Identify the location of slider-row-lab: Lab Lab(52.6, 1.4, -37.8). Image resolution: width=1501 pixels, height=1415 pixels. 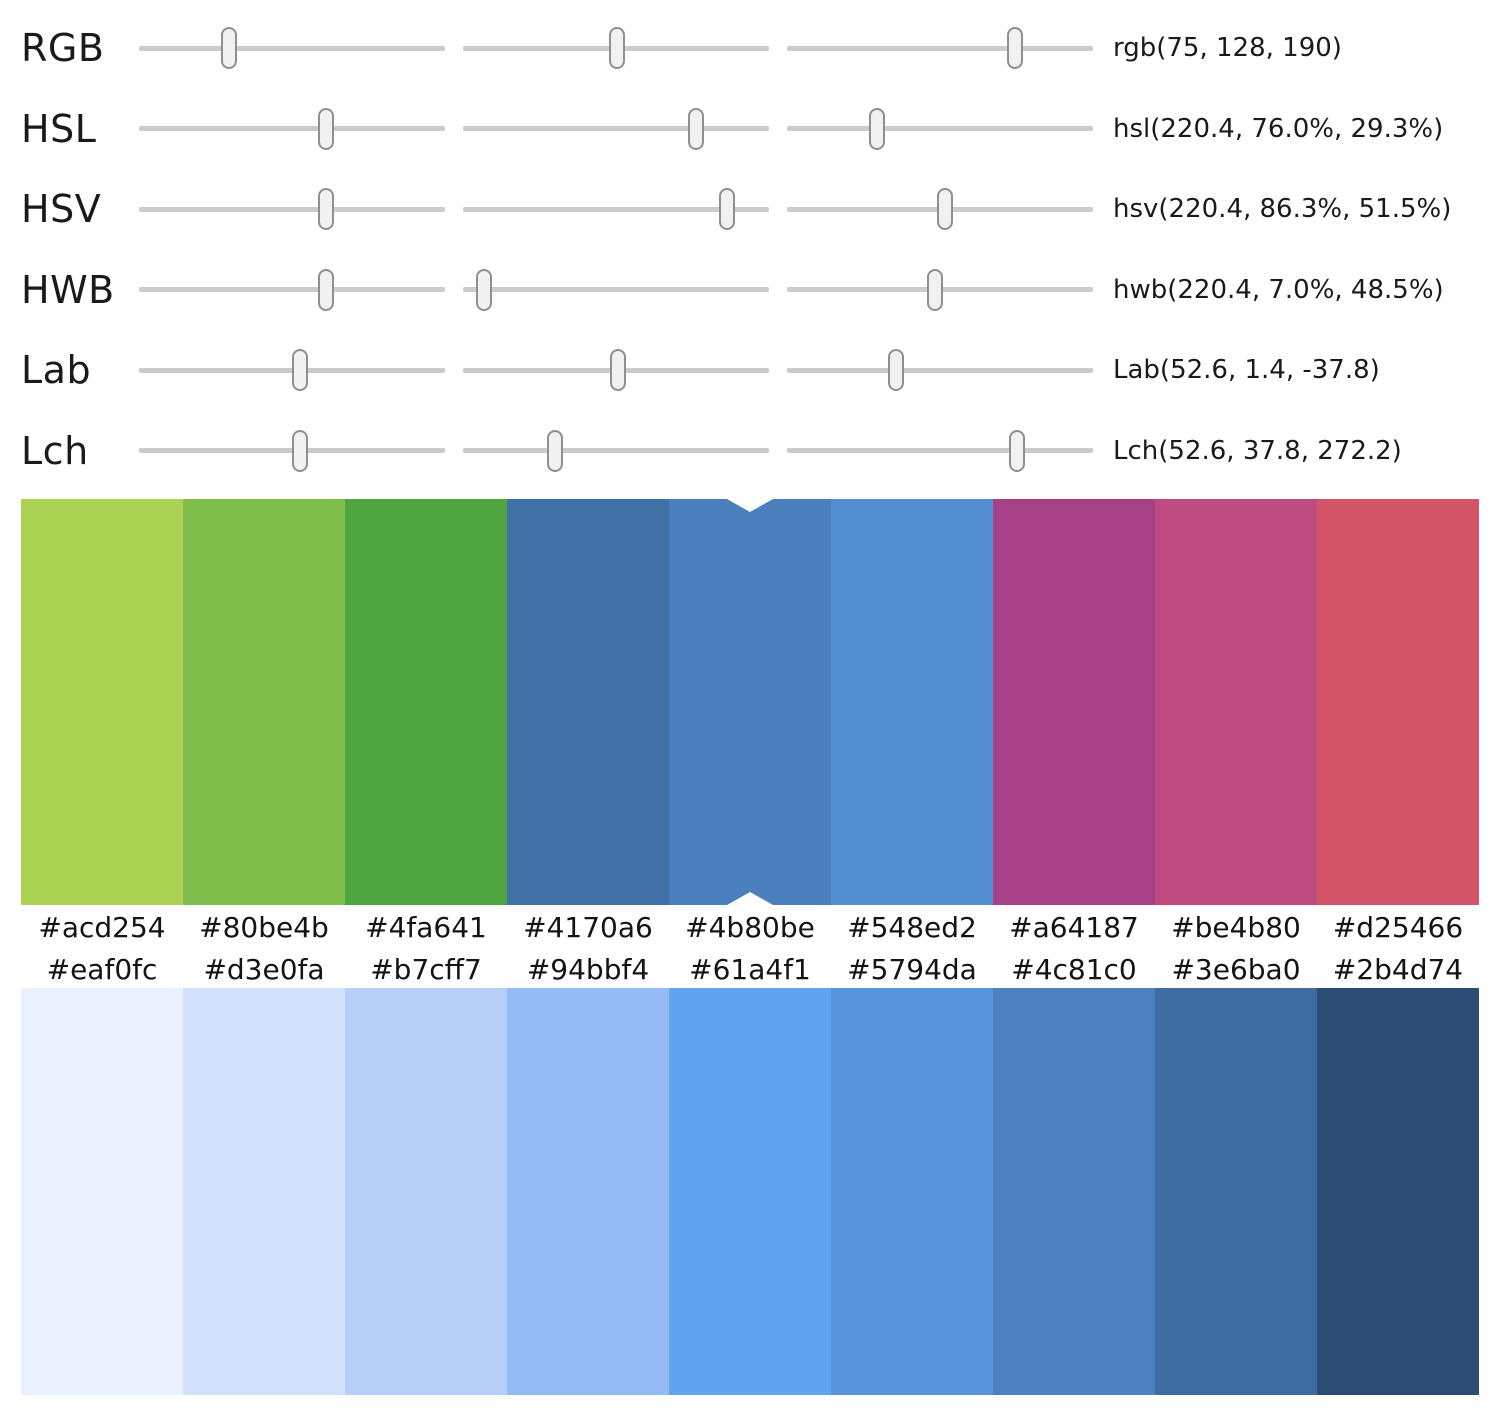
(750, 370).